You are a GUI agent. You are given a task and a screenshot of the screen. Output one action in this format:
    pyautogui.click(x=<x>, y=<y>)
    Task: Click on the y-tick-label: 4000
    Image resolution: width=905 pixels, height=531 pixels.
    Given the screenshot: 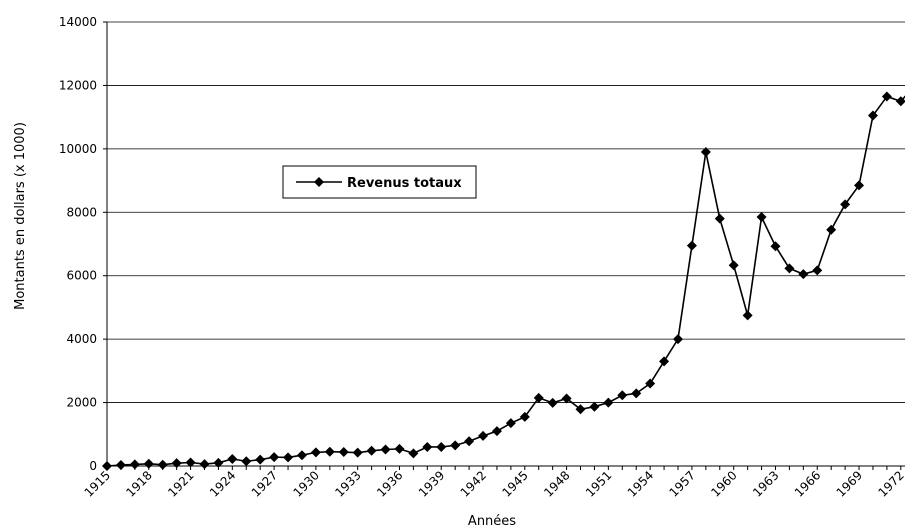 What is the action you would take?
    pyautogui.click(x=81, y=339)
    